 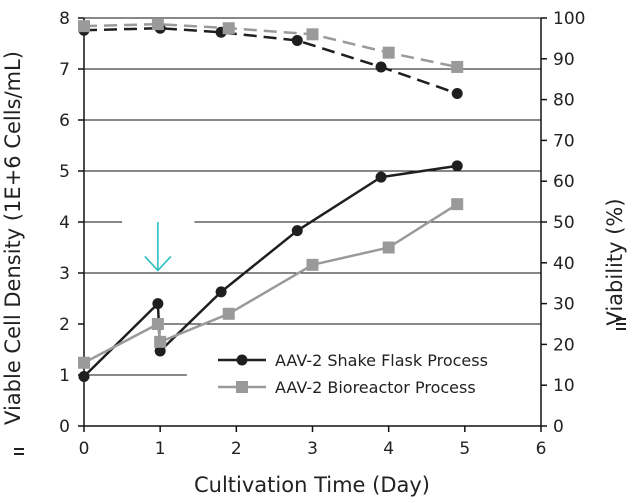 What do you see at coordinates (375, 387) in the screenshot?
I see `legend-label: AAV-2 Bioreactor Process` at bounding box center [375, 387].